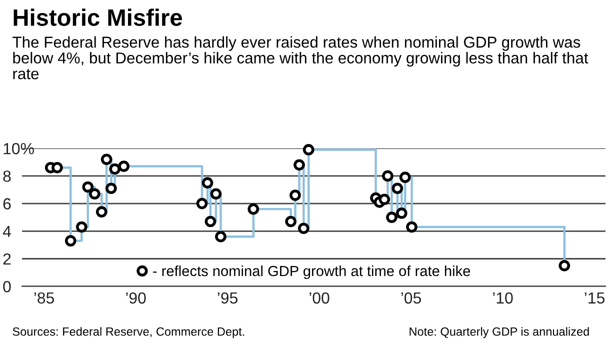 The width and height of the screenshot is (611, 345). What do you see at coordinates (98, 17) in the screenshot?
I see `chart-title: Historic Misfire` at bounding box center [98, 17].